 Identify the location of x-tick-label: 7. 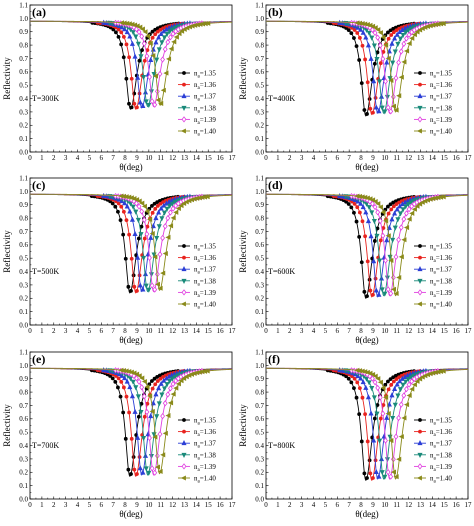
(349, 505).